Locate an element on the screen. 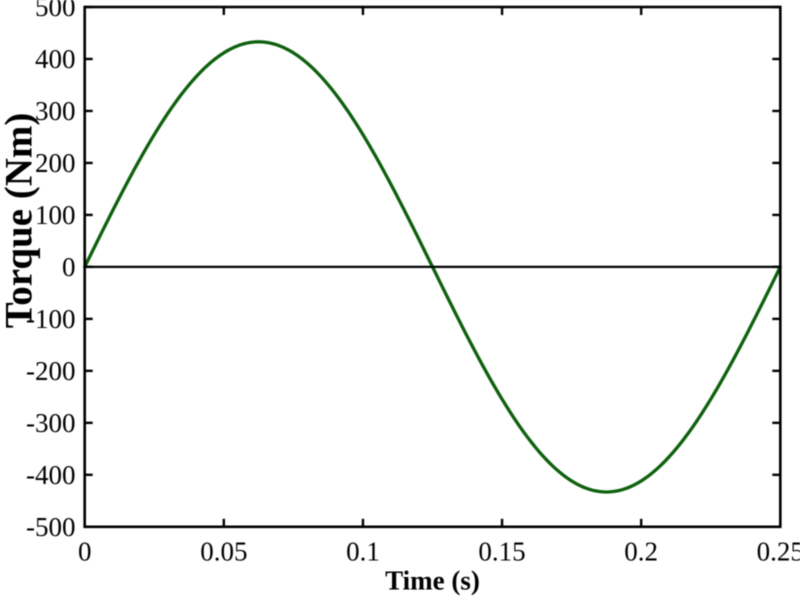  svg-text: 0.05 is located at coordinates (223, 552).